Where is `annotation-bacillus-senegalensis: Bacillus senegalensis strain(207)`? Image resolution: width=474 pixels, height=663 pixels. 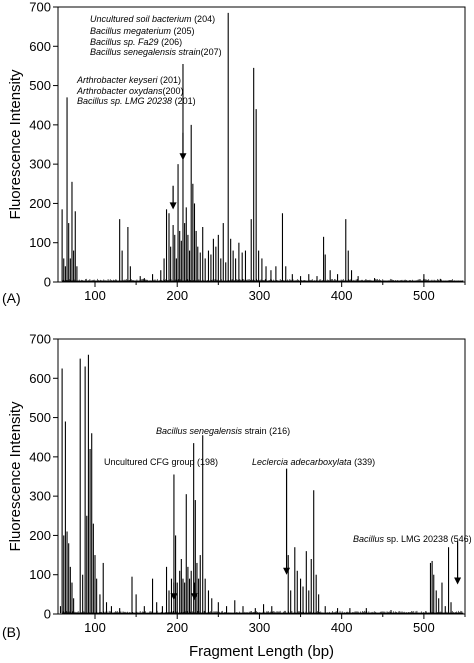
annotation-bacillus-senegalensis: Bacillus senegalensis strain(207) is located at coordinates (156, 52).